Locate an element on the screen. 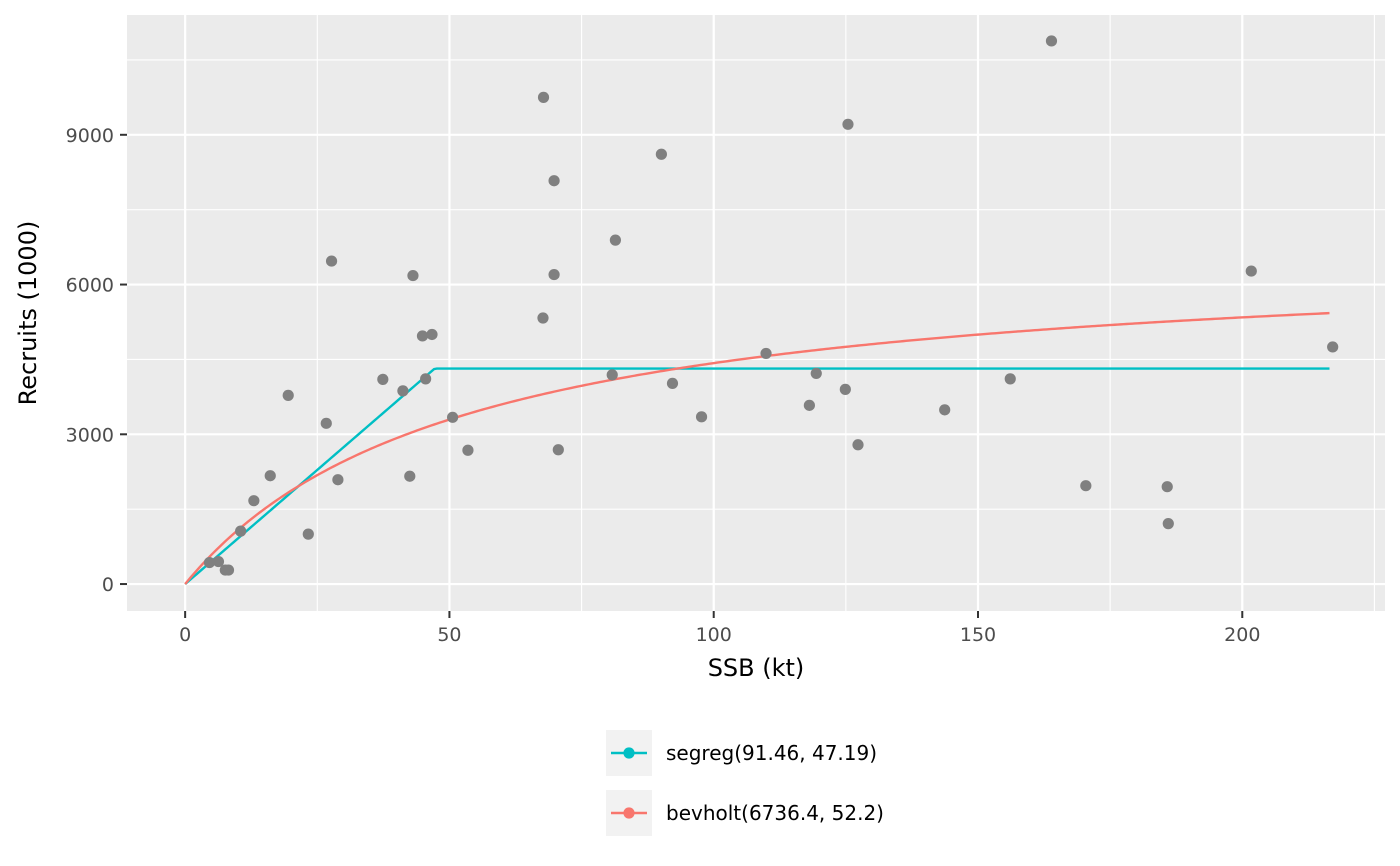  y-tick-label: 0 is located at coordinates (108, 585).